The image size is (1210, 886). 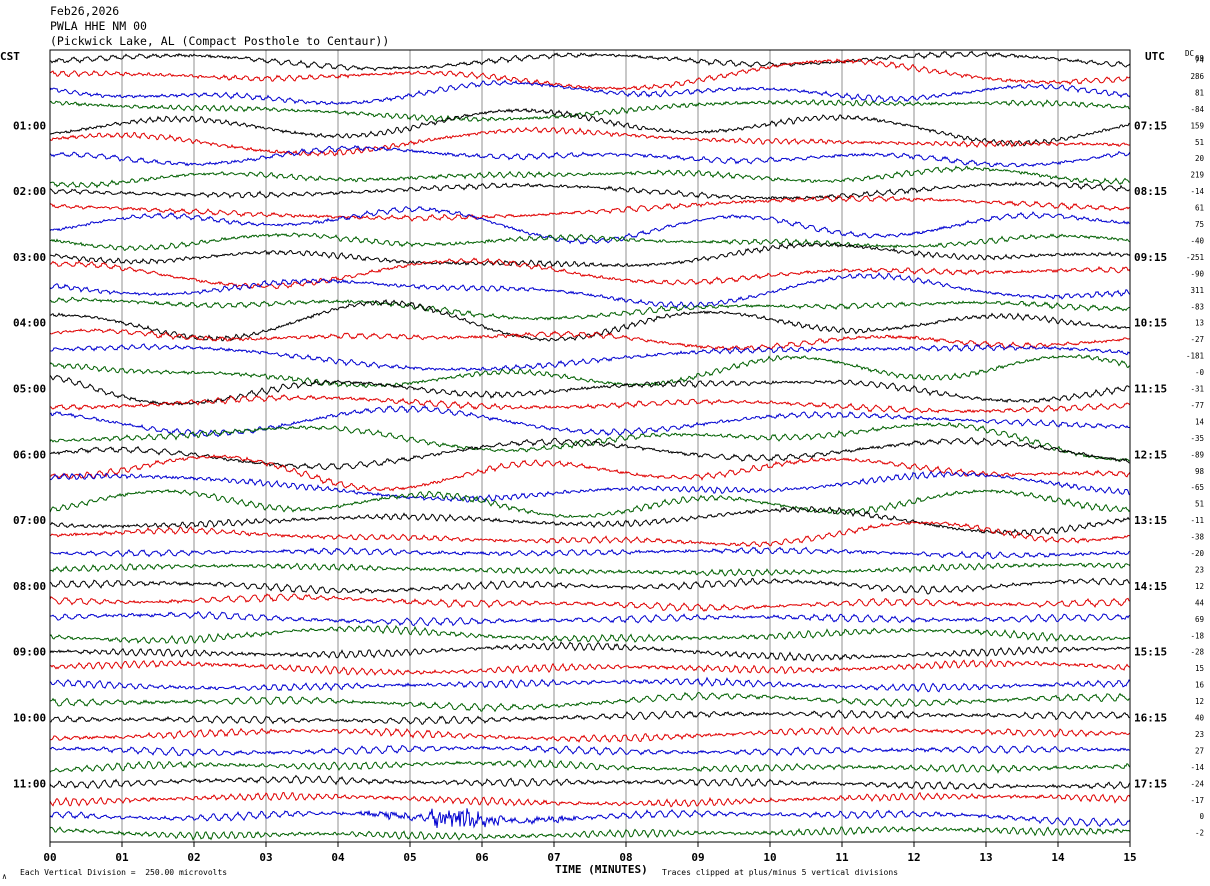 I want to click on x-tick-label: 15, so click(x=1129, y=857).